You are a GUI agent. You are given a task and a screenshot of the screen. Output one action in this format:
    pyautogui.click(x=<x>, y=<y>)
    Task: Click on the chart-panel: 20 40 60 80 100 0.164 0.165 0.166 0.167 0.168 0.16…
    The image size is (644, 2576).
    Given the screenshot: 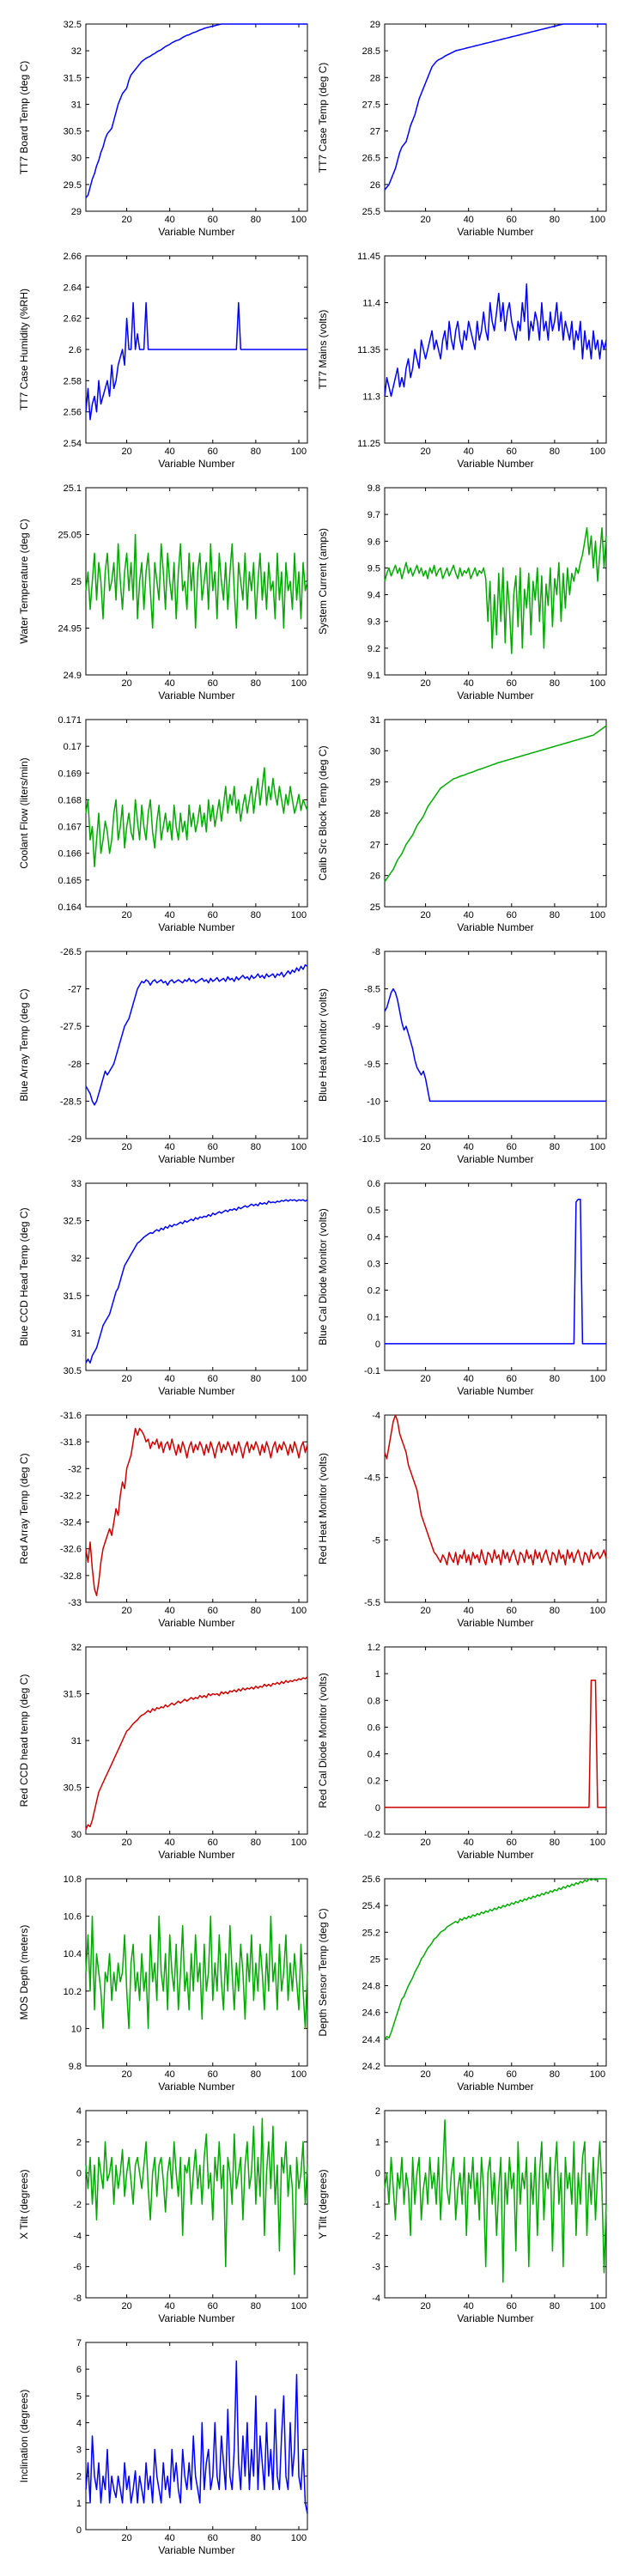 What is the action you would take?
    pyautogui.click(x=167, y=826)
    